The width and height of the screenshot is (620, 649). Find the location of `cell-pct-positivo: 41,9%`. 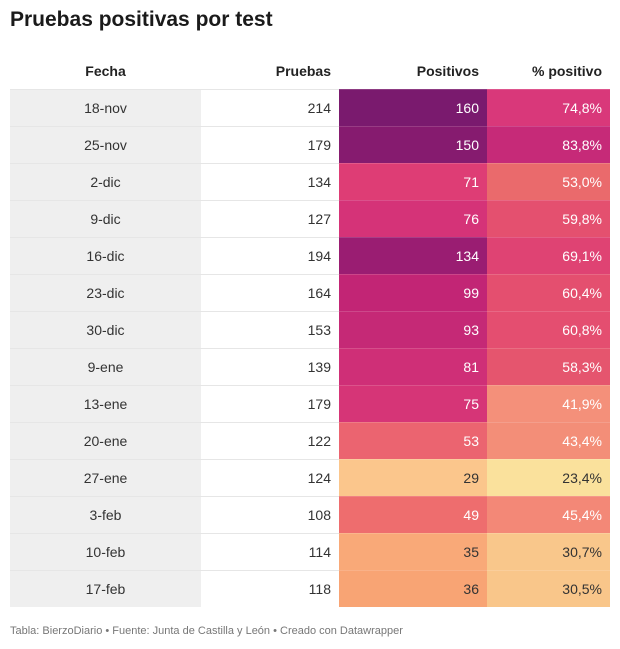

cell-pct-positivo: 41,9% is located at coordinates (548, 403).